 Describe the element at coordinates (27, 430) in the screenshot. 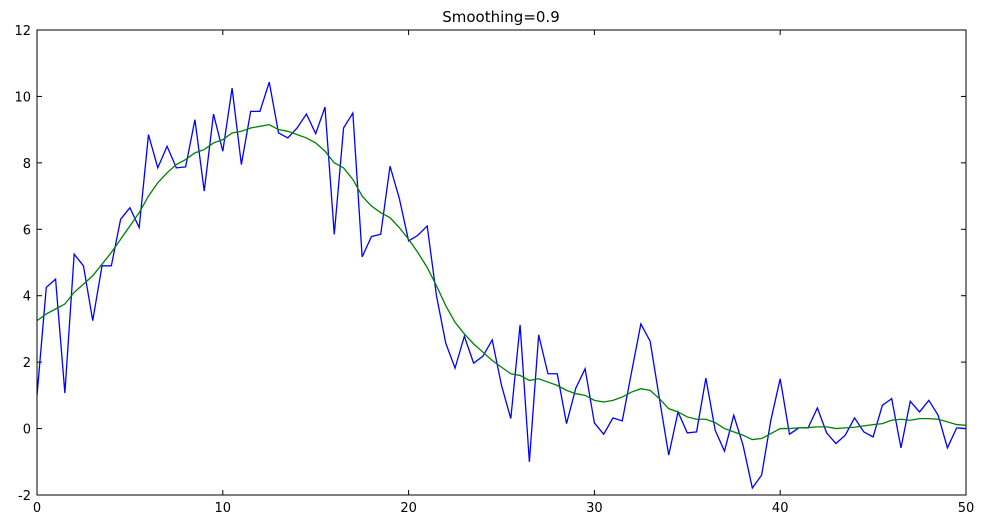

I see `y-tick-label: 0` at that location.